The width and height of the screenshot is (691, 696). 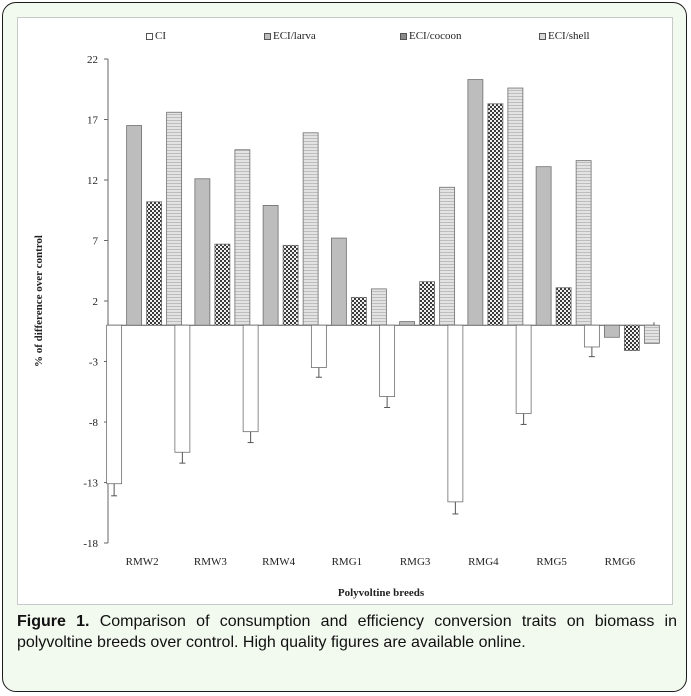 I want to click on bar-ci-rmw2, so click(x=114, y=404).